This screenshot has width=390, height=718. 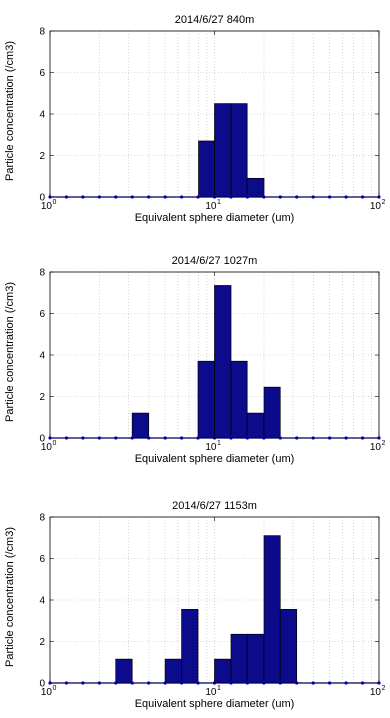 What do you see at coordinates (215, 261) in the screenshot?
I see `chart-title: 2014/6/27 1027m` at bounding box center [215, 261].